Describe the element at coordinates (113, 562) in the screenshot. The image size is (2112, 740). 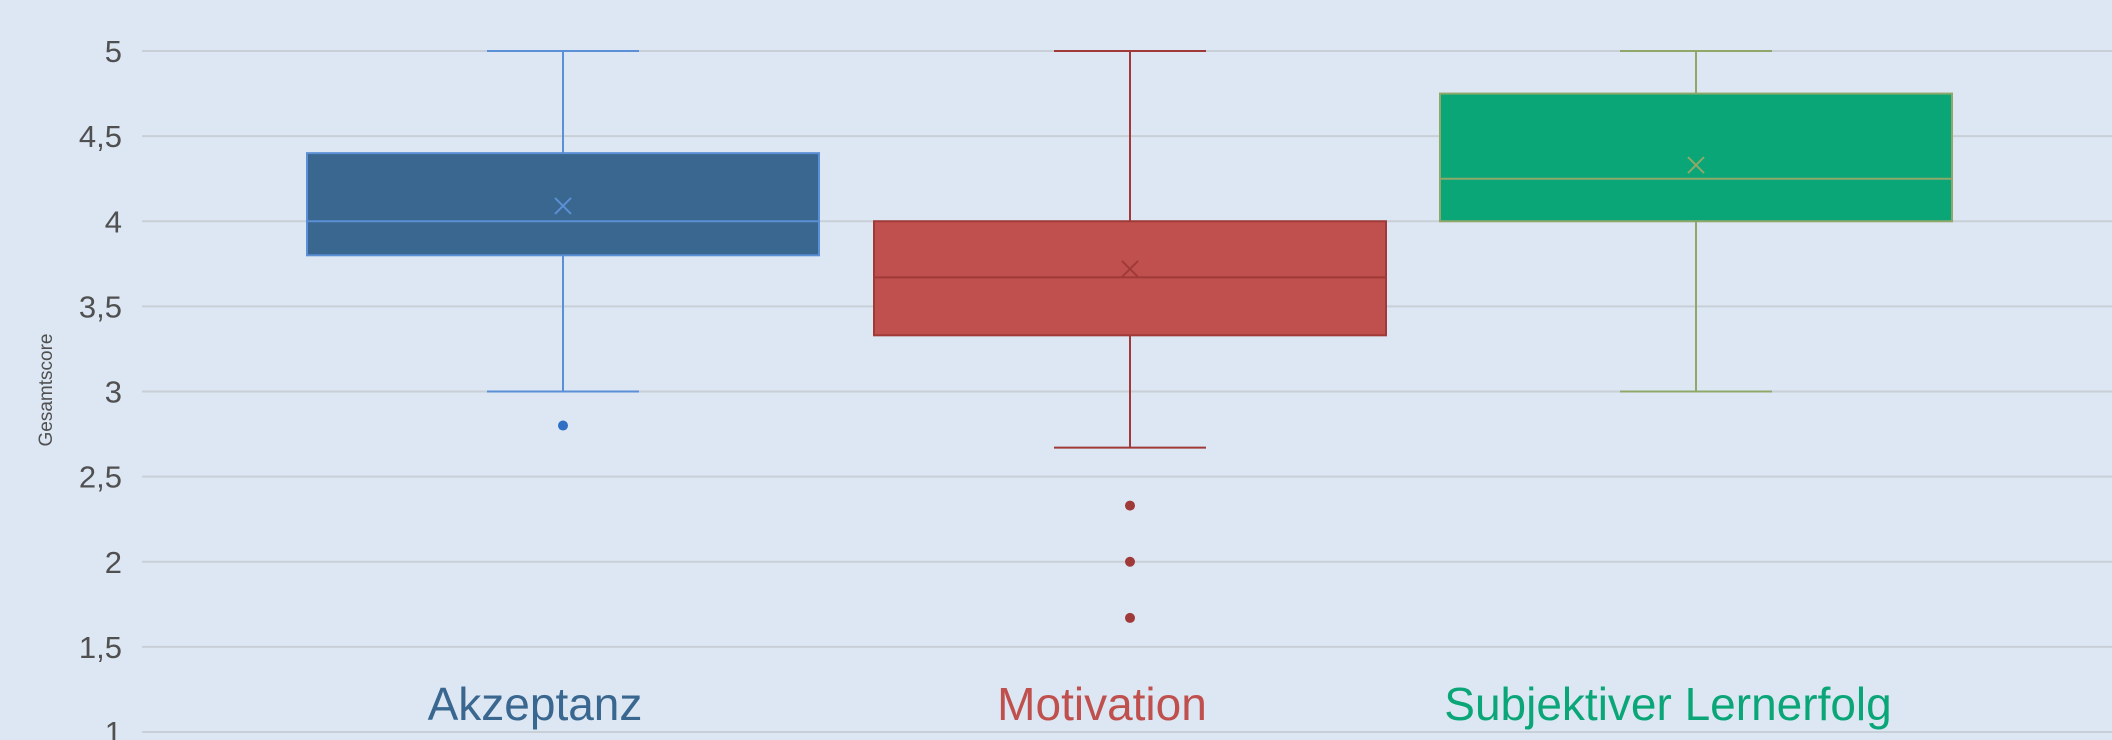
I see `y-tick-label: 2` at that location.